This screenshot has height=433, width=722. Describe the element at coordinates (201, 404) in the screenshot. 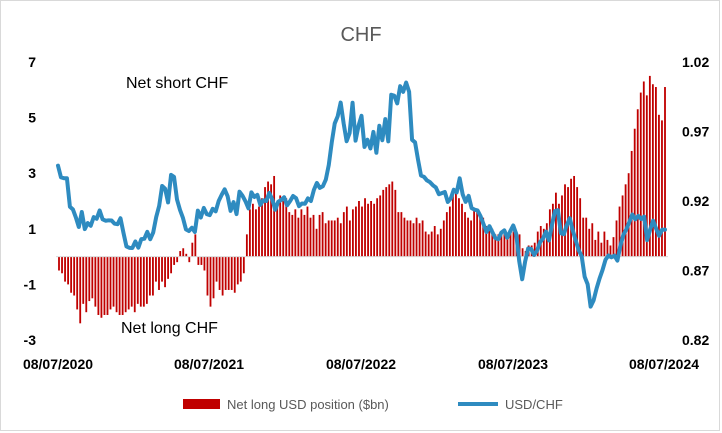

I see `legend-swatch-bars` at that location.